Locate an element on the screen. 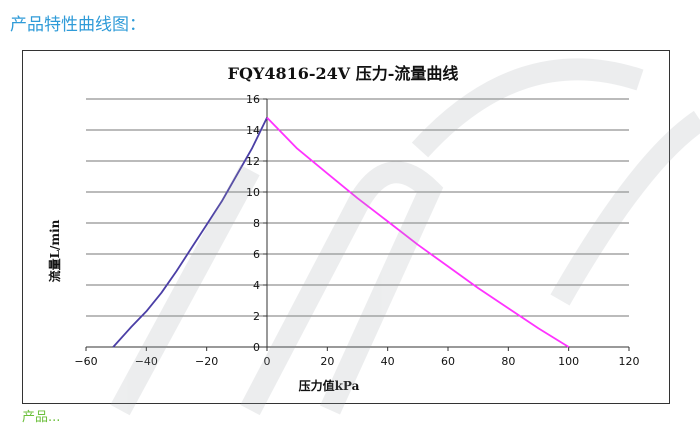 This screenshot has width=700, height=425. x-tick-label: 40 is located at coordinates (388, 361).